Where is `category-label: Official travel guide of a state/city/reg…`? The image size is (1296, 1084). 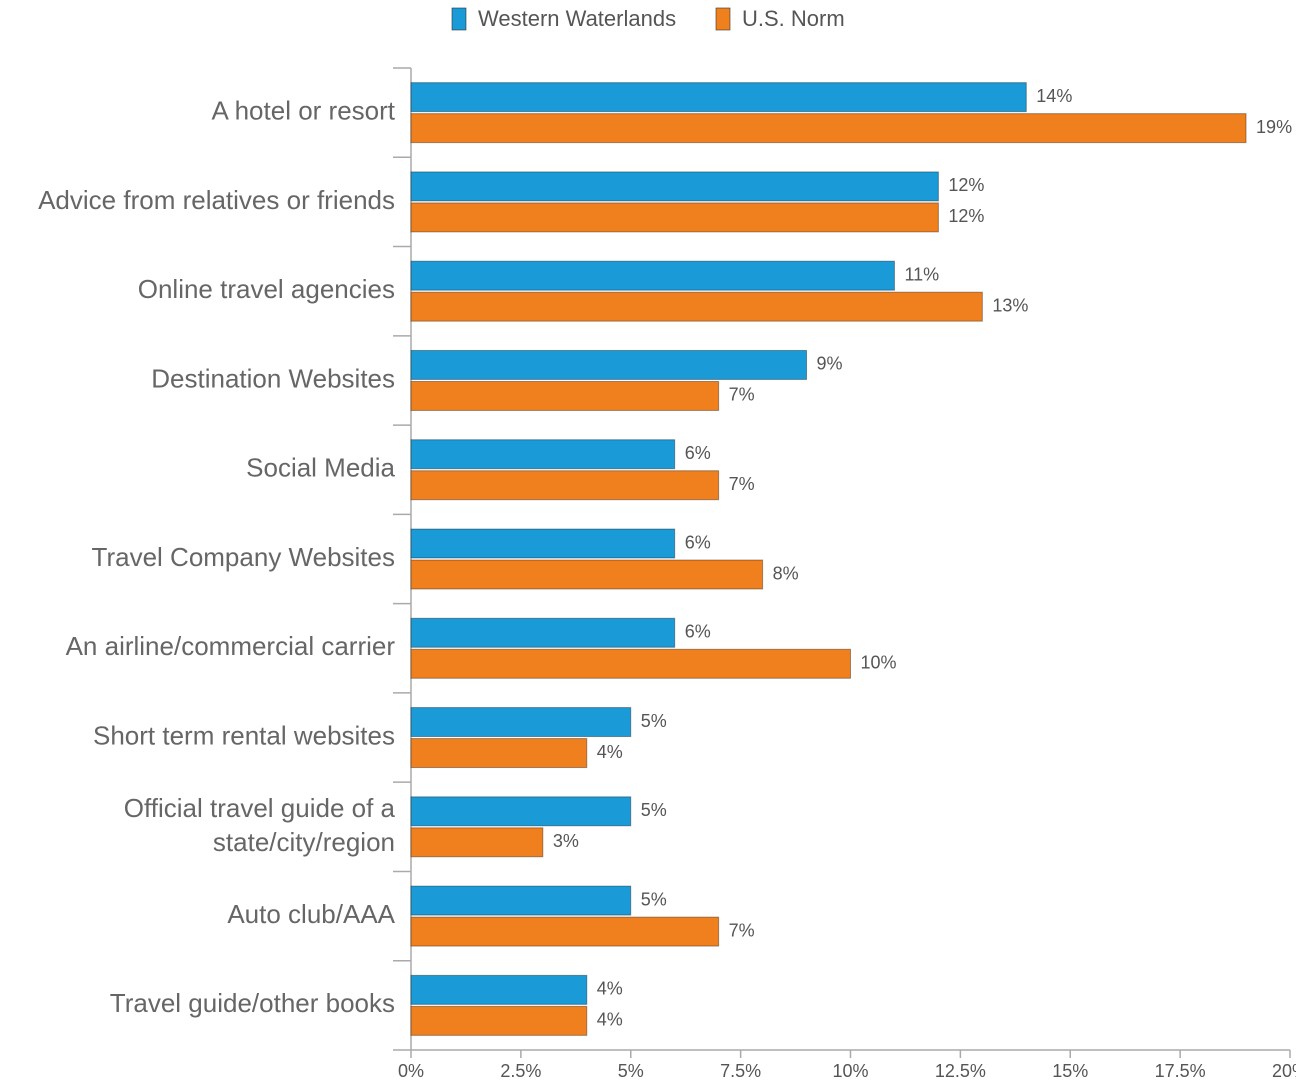 category-label: Official travel guide of a state/city/reg… is located at coordinates (260, 825).